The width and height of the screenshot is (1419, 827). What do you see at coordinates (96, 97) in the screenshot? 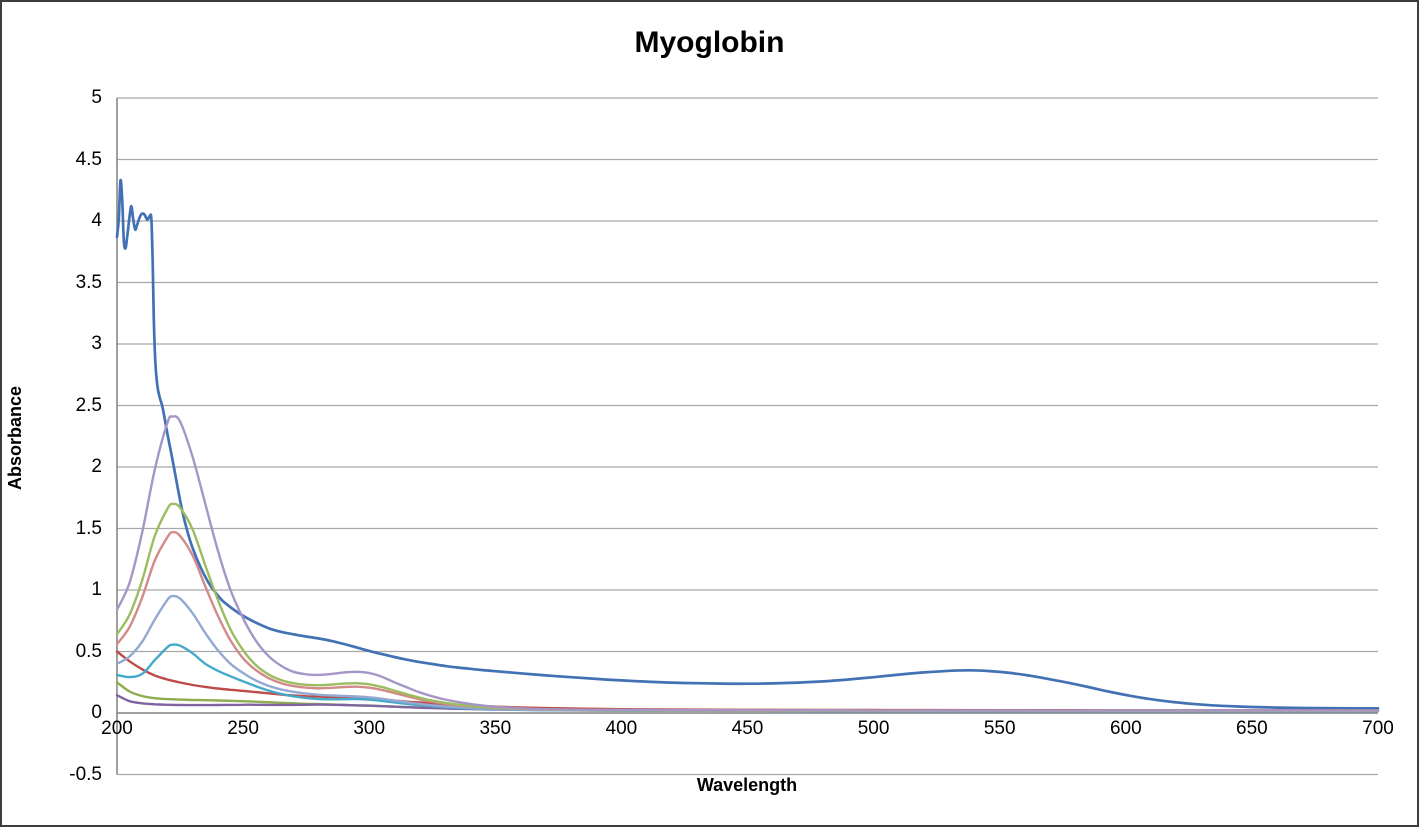
I see `y-tick-label: 5` at bounding box center [96, 97].